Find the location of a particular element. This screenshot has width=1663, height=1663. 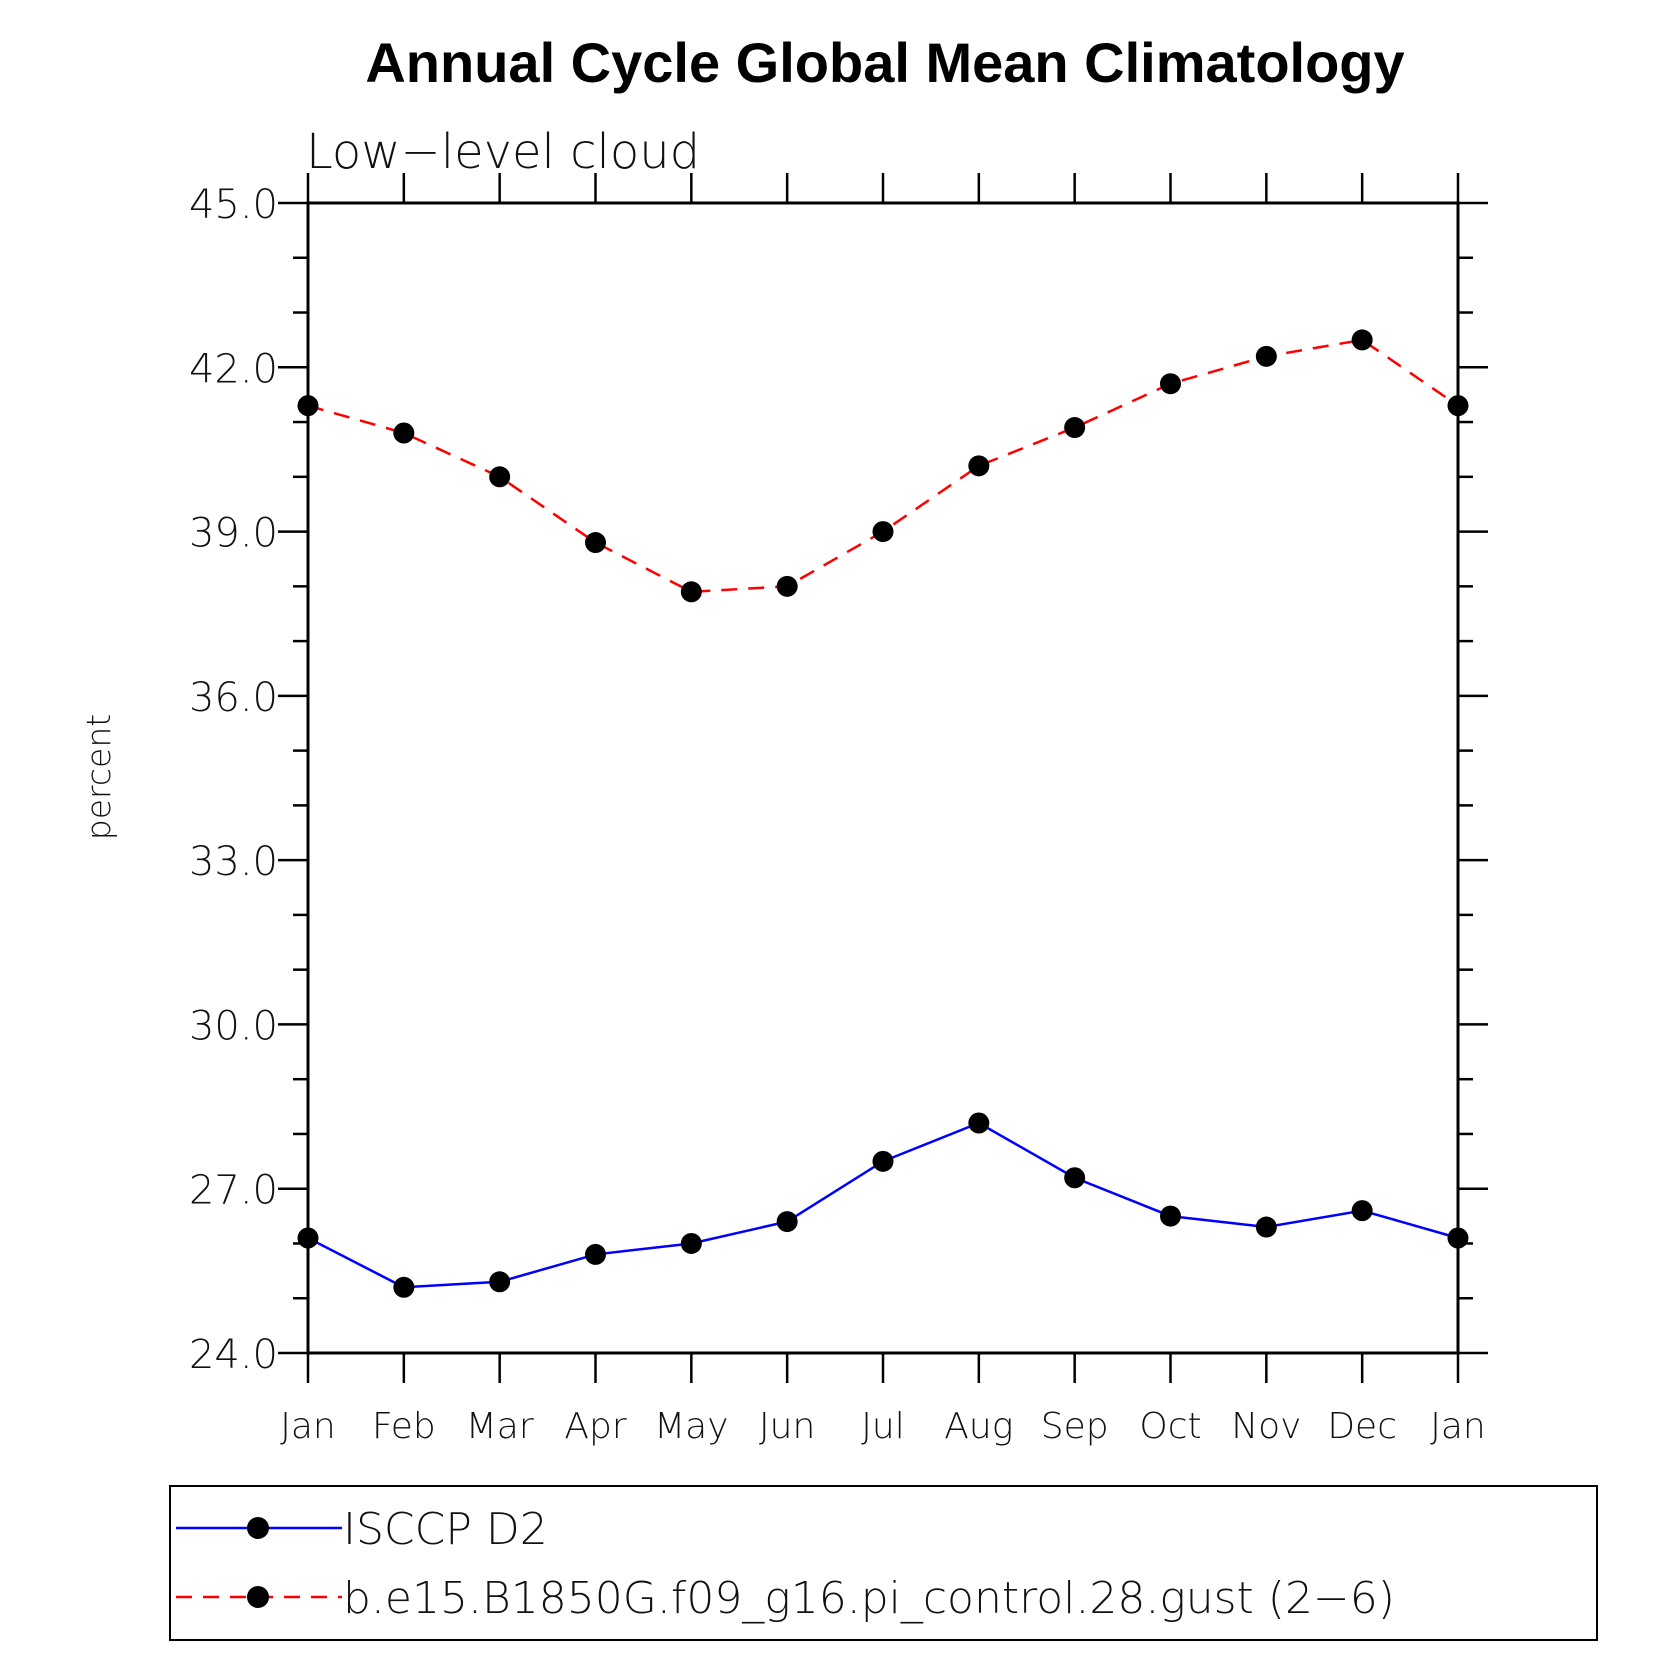

legend-marker-isccp is located at coordinates (258, 1528).